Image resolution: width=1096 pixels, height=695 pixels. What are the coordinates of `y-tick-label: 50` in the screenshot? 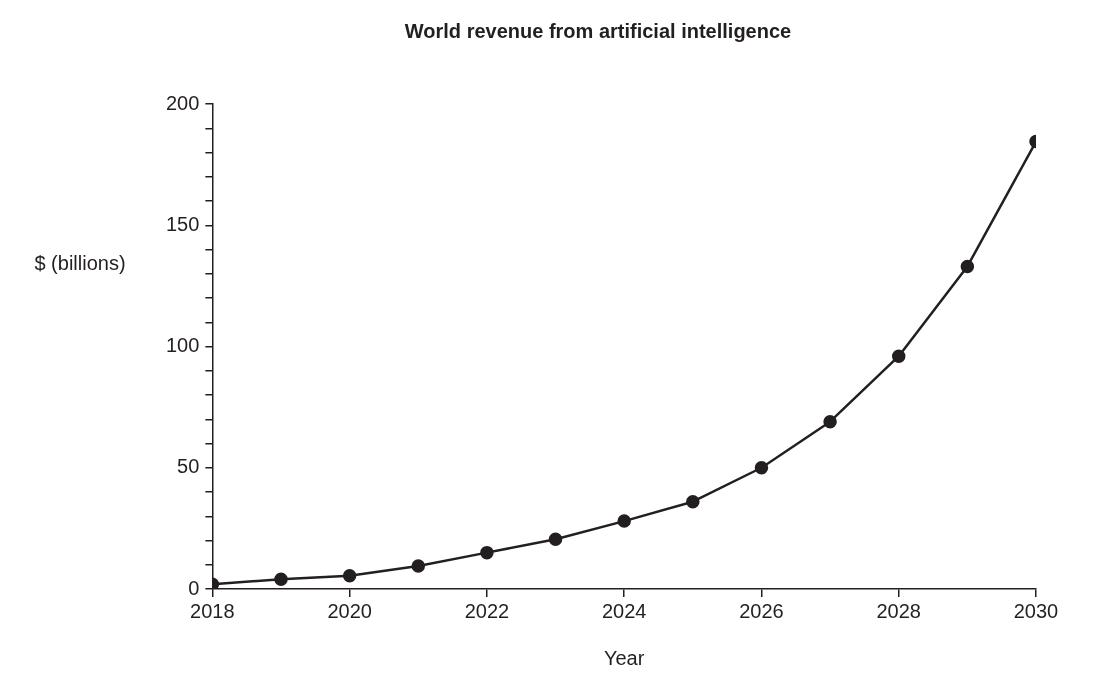 It's located at (188, 466).